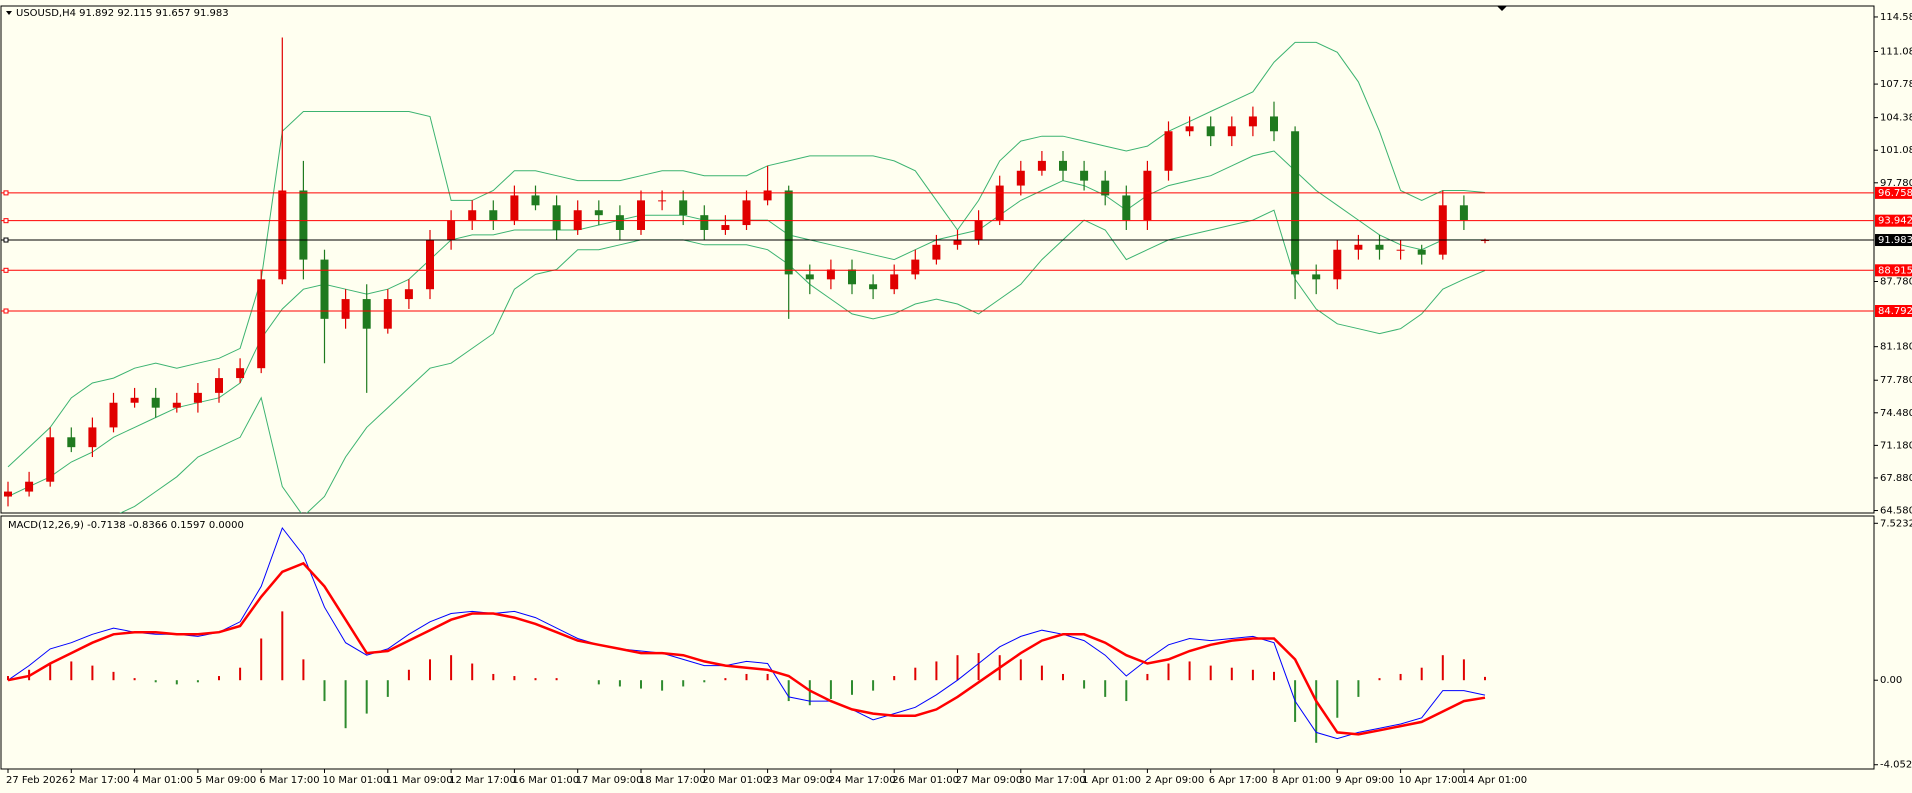 This screenshot has height=793, width=1912. I want to click on level-label-bg, so click(1893, 220).